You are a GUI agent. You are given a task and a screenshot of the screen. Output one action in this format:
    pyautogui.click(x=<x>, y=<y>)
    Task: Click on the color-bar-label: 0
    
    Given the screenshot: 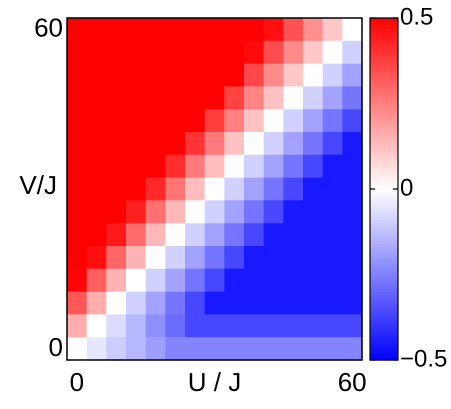 What is the action you would take?
    pyautogui.click(x=407, y=188)
    